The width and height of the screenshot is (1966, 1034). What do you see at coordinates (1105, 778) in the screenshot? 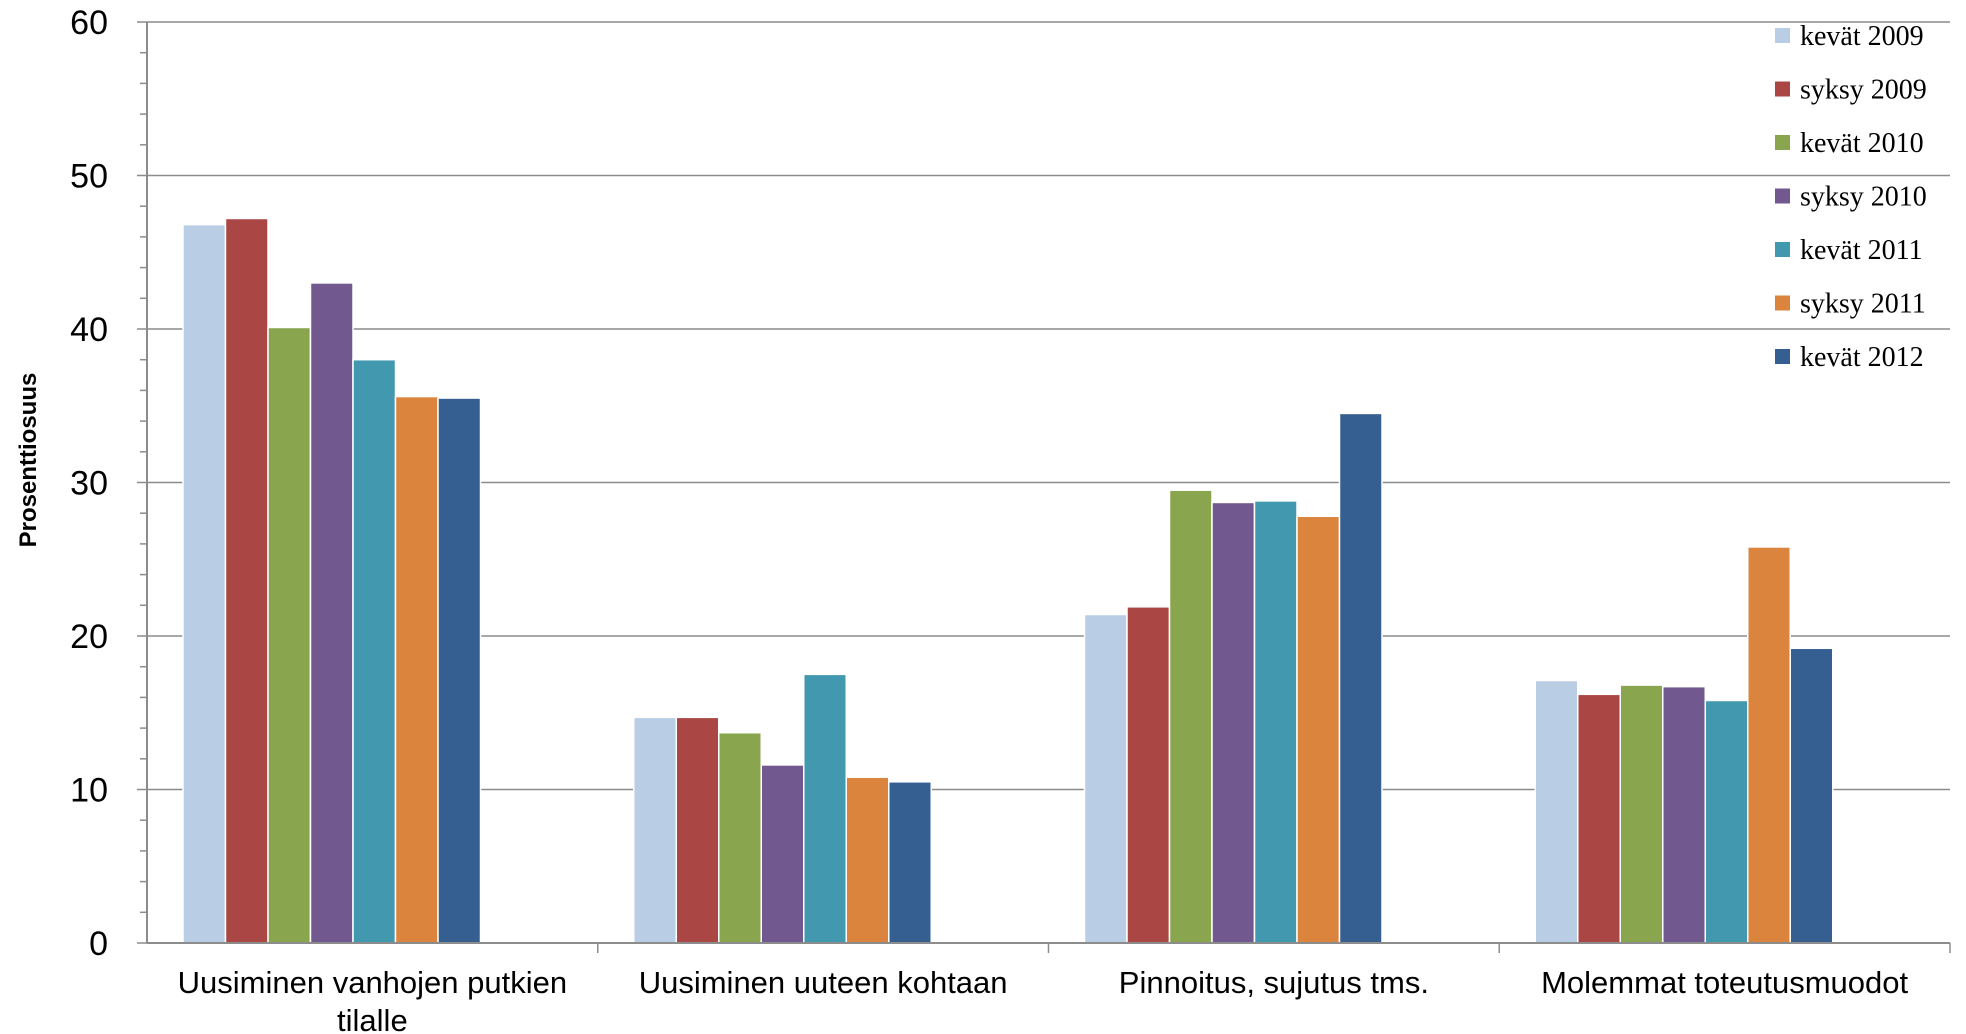
I see `bar-kevät-2009-cat-2` at bounding box center [1105, 778].